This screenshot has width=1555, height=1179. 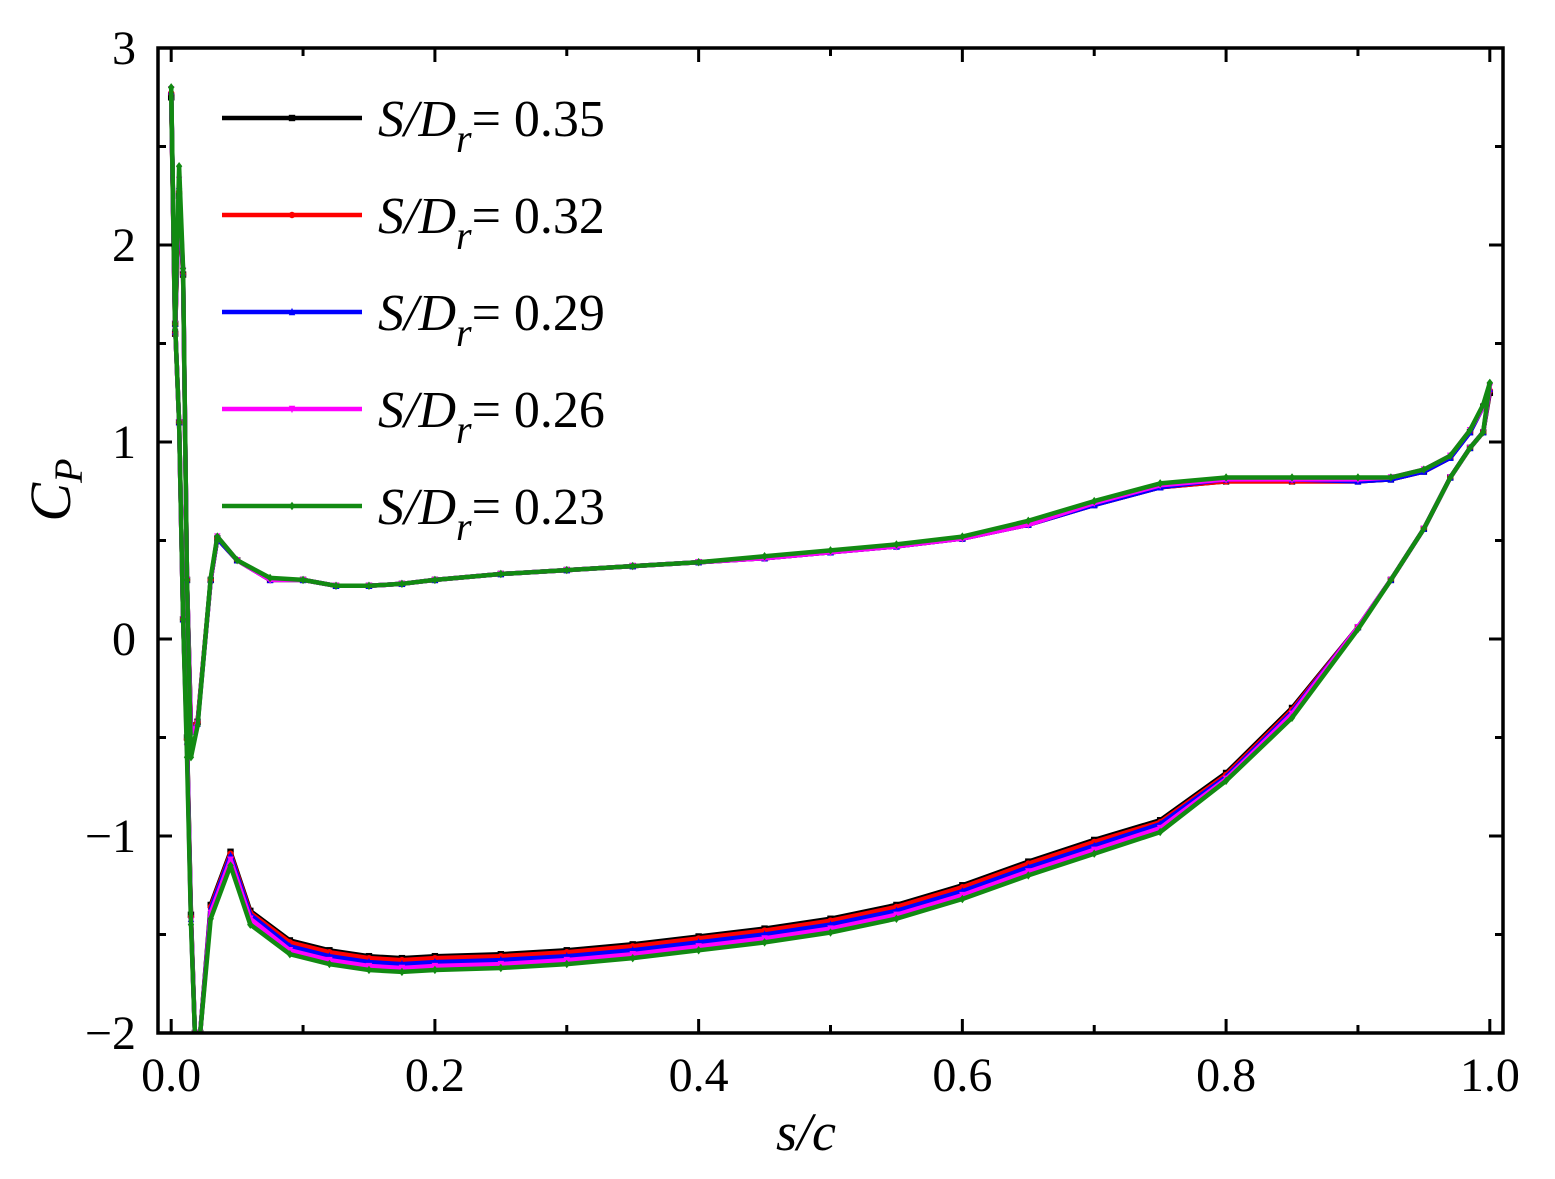 I want to click on y-axis-title-sub: P, so click(x=68, y=470).